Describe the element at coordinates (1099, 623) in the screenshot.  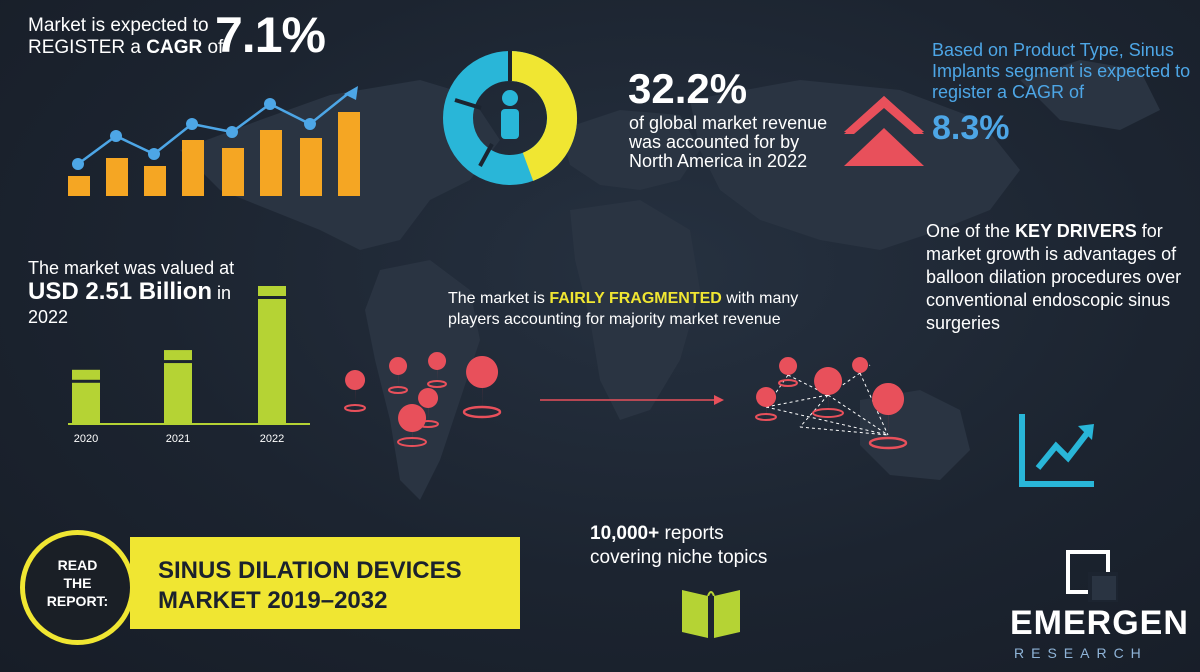
I see `logo-name: EMERGEN` at that location.